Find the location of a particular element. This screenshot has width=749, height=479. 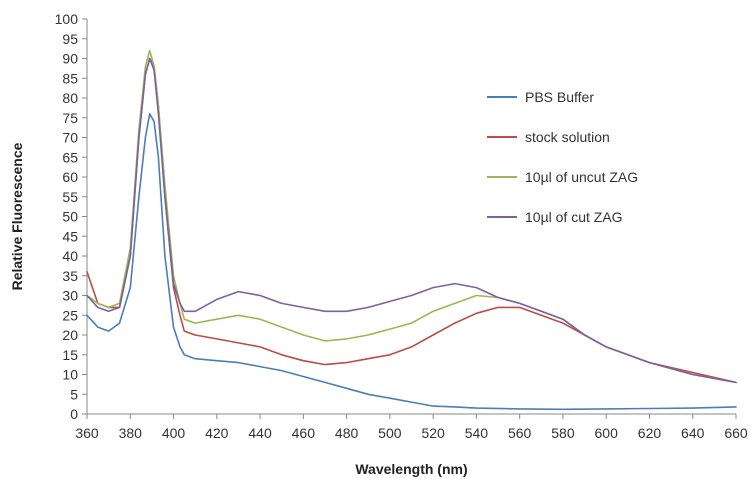

y-tick-label: 10 is located at coordinates (70, 375).